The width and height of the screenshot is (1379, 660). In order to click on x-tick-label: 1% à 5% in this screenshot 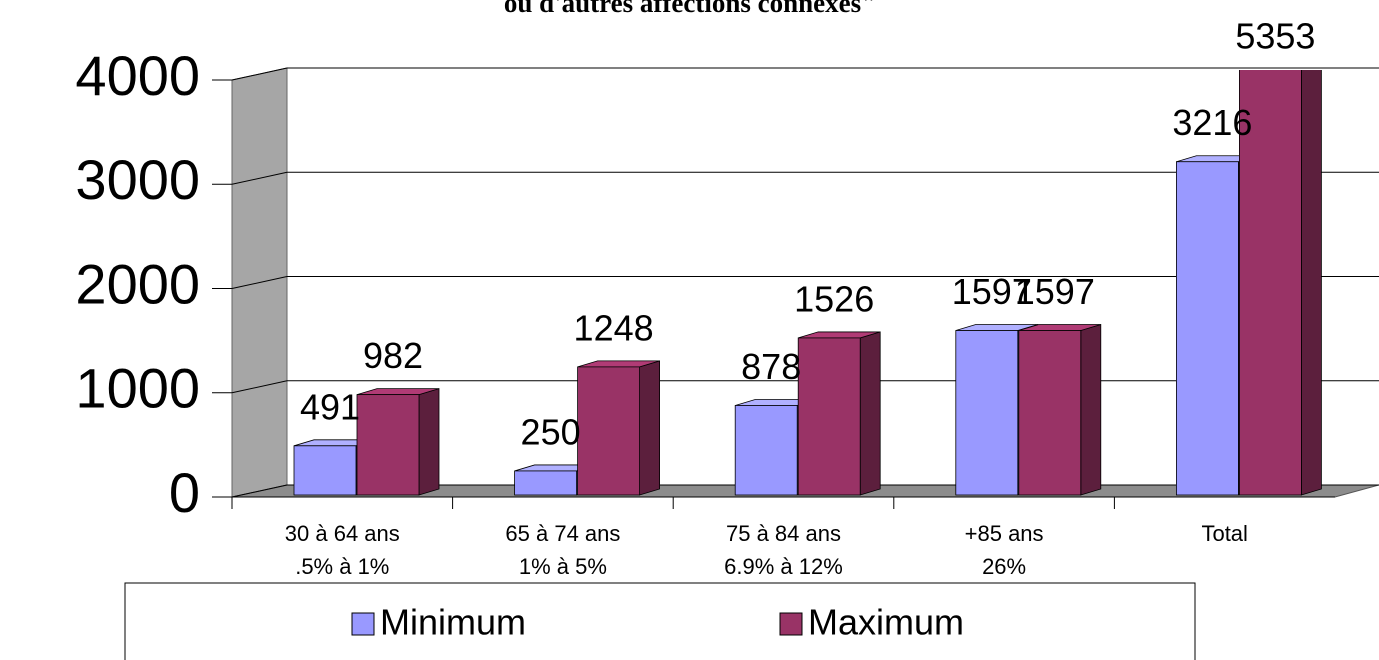, I will do `click(563, 566)`.